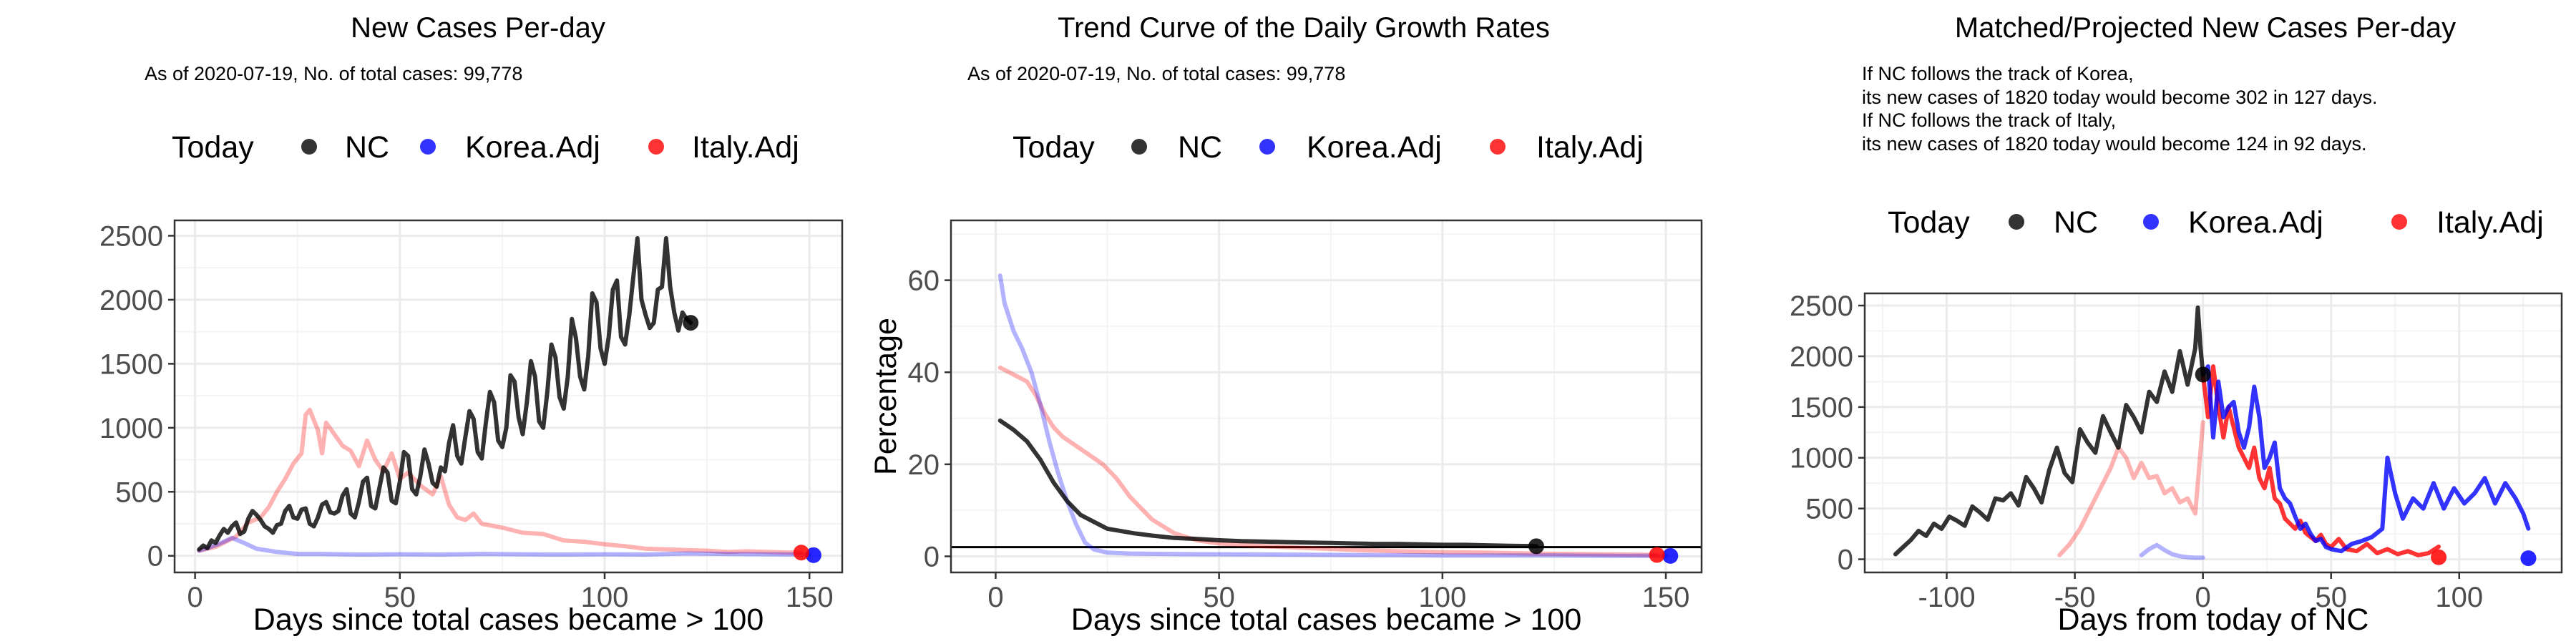 Image resolution: width=2576 pixels, height=644 pixels. Describe the element at coordinates (1304, 28) in the screenshot. I see `chart-title: Trend Curve of the Daily Growth Rates` at that location.